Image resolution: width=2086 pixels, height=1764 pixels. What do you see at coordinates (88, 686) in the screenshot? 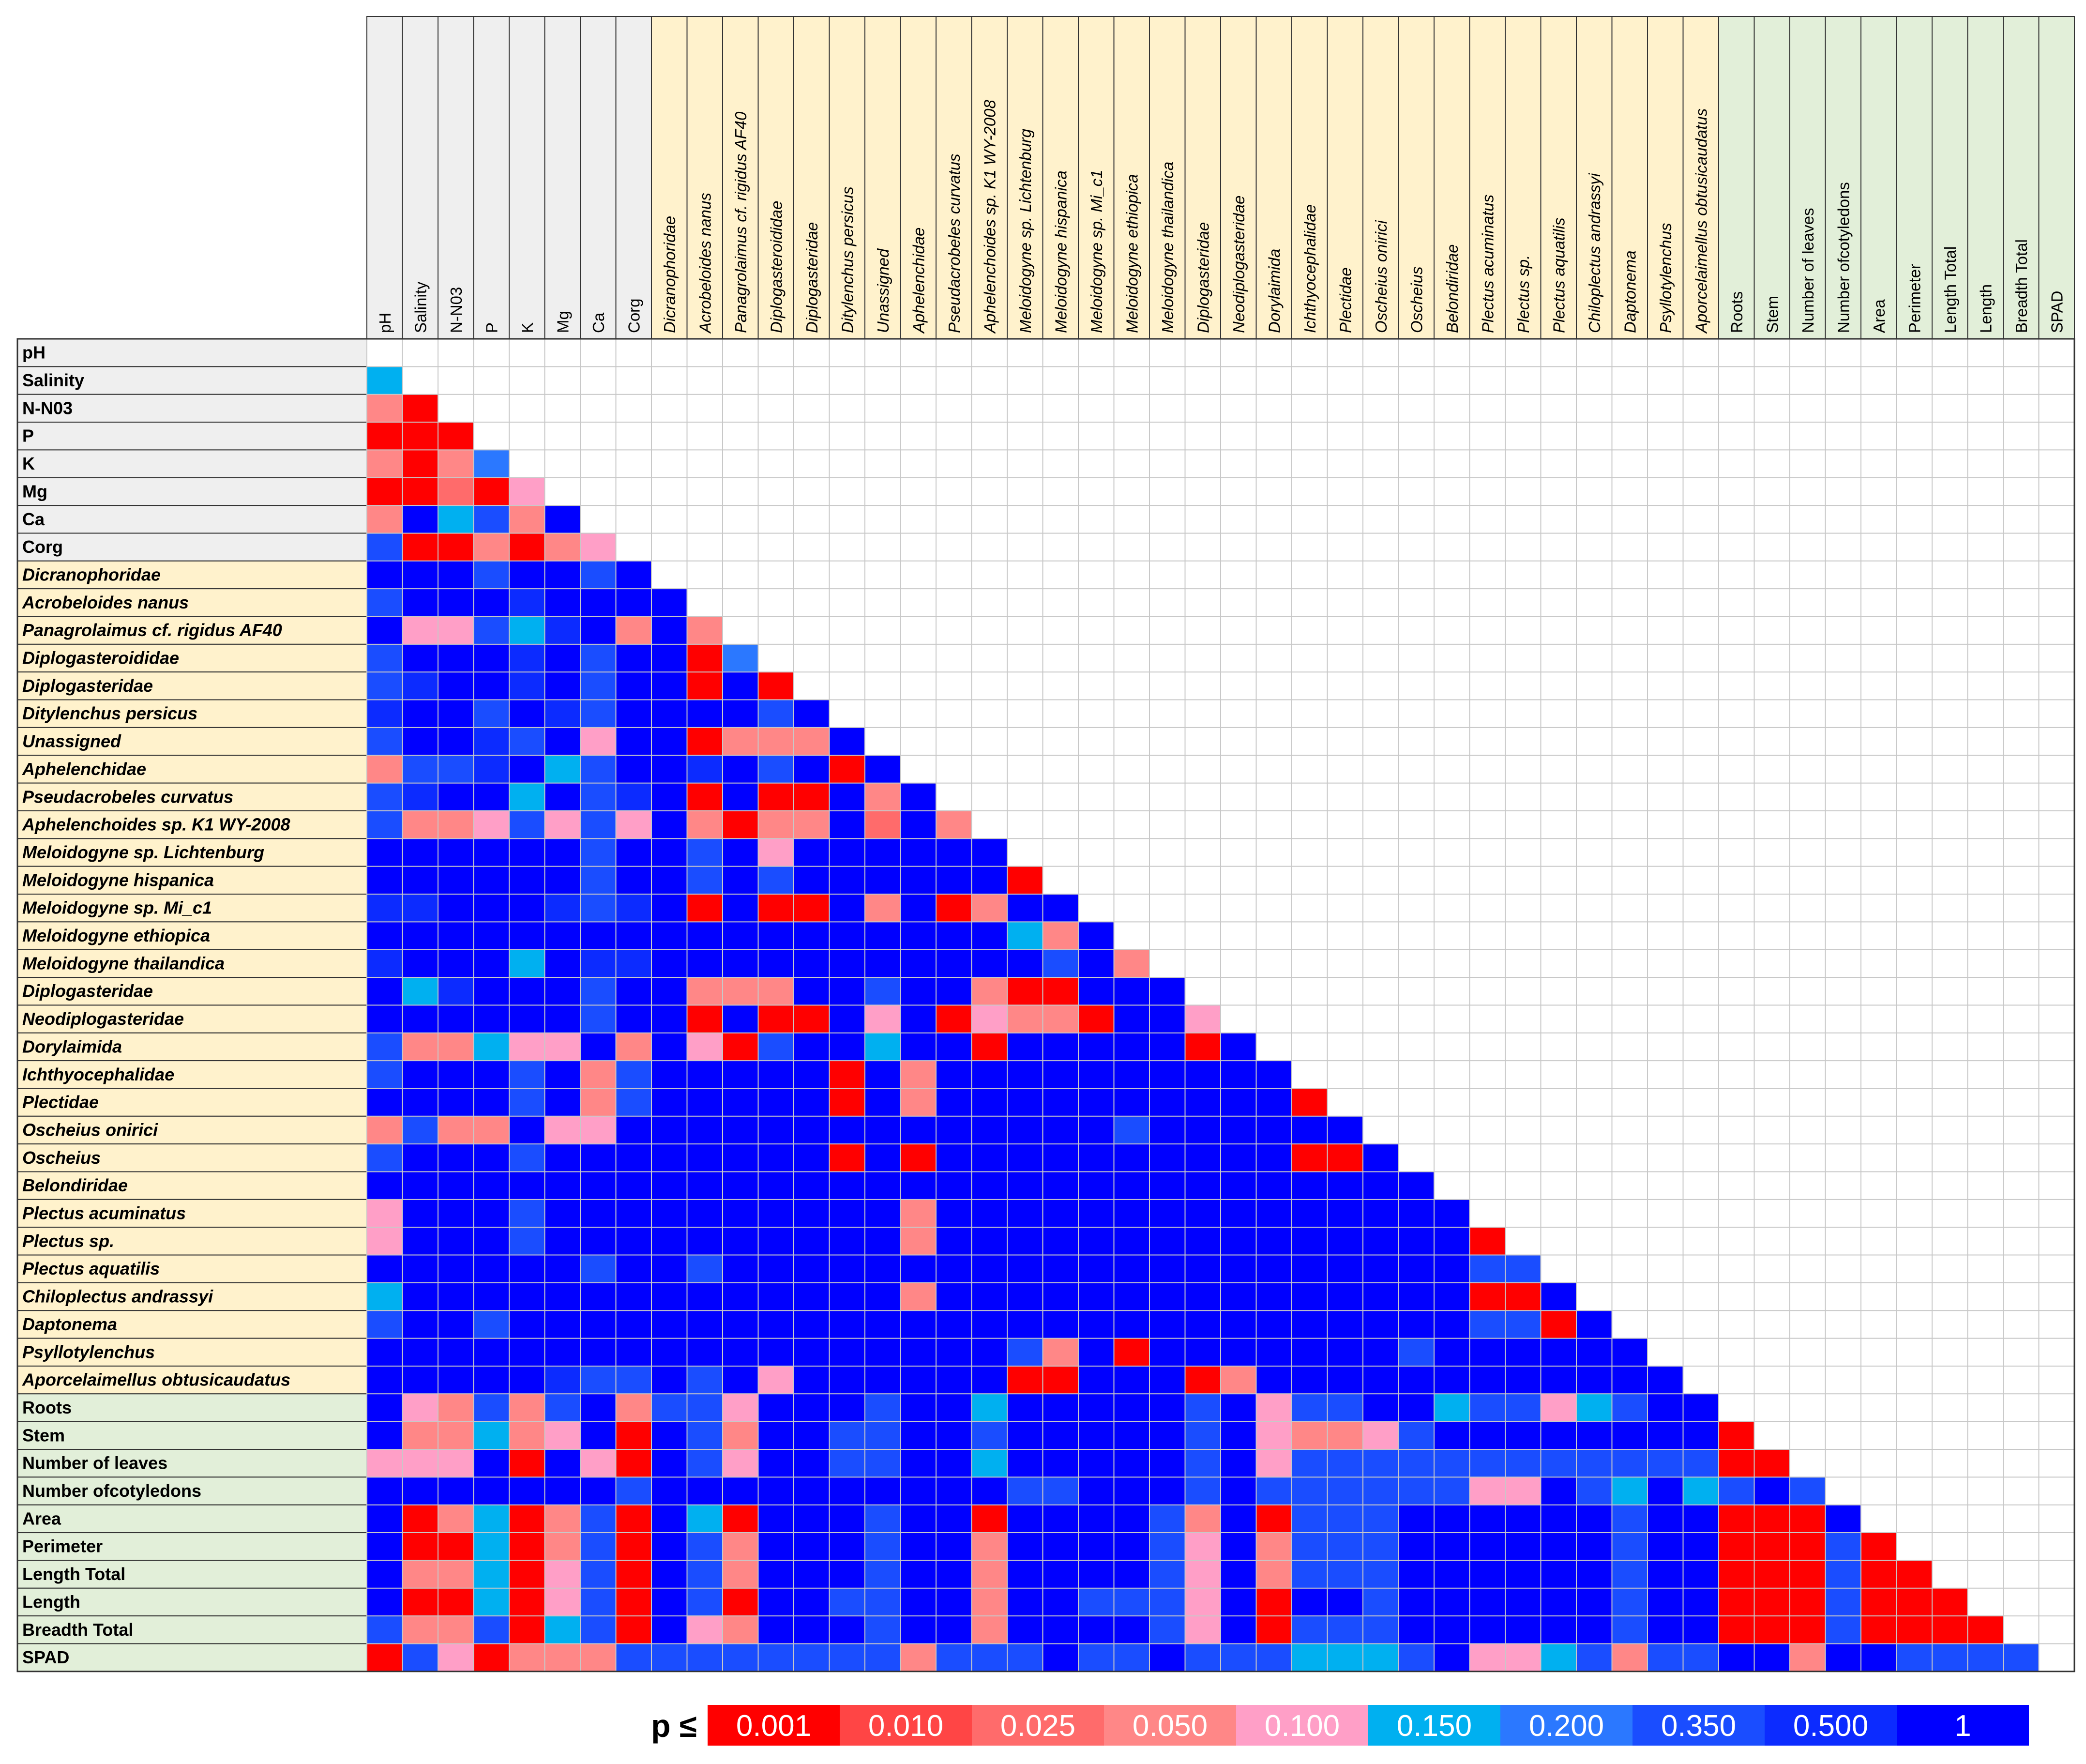
I see `row-label-diplogasteridae: Diplogasteridae` at bounding box center [88, 686].